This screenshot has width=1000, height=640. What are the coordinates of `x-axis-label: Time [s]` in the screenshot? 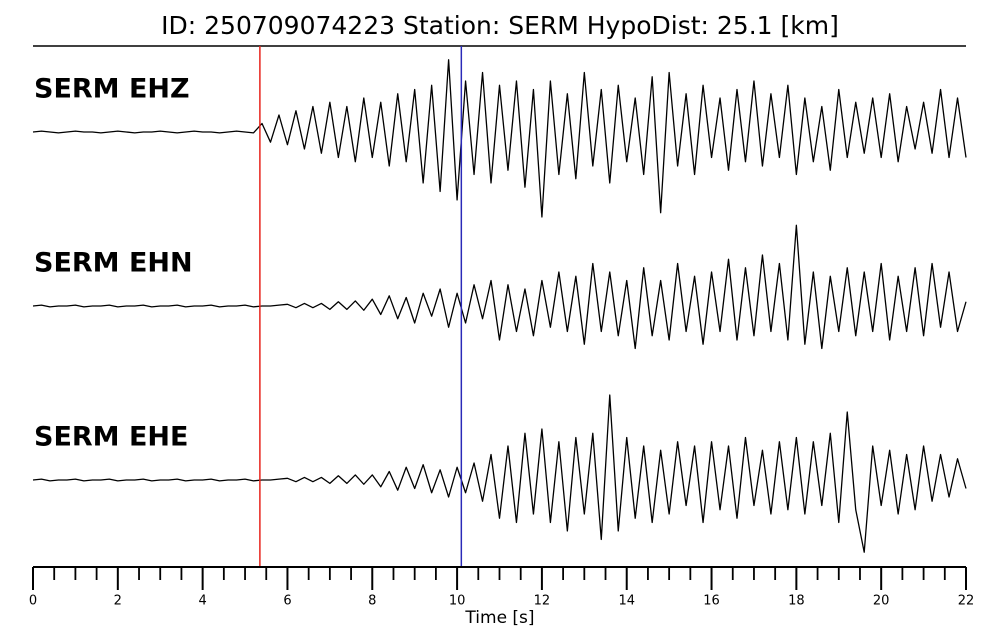 It's located at (499, 618).